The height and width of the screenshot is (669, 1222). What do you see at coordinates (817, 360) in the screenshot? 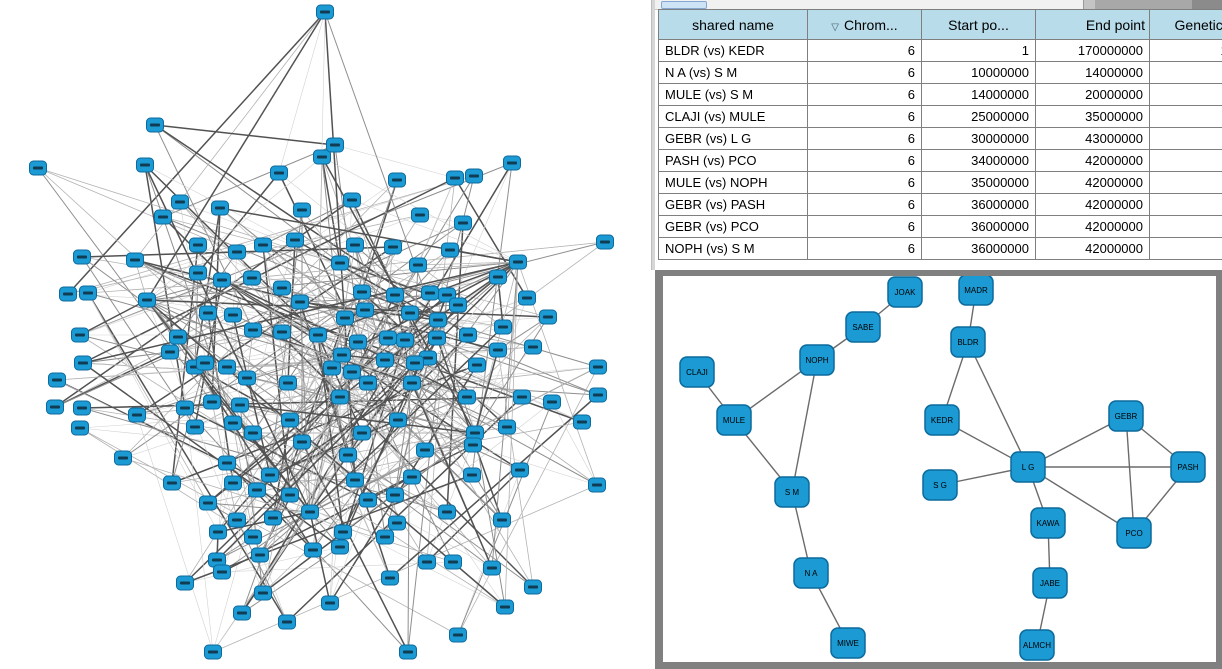
I see `subnetwork-node-noph: NOPH` at bounding box center [817, 360].